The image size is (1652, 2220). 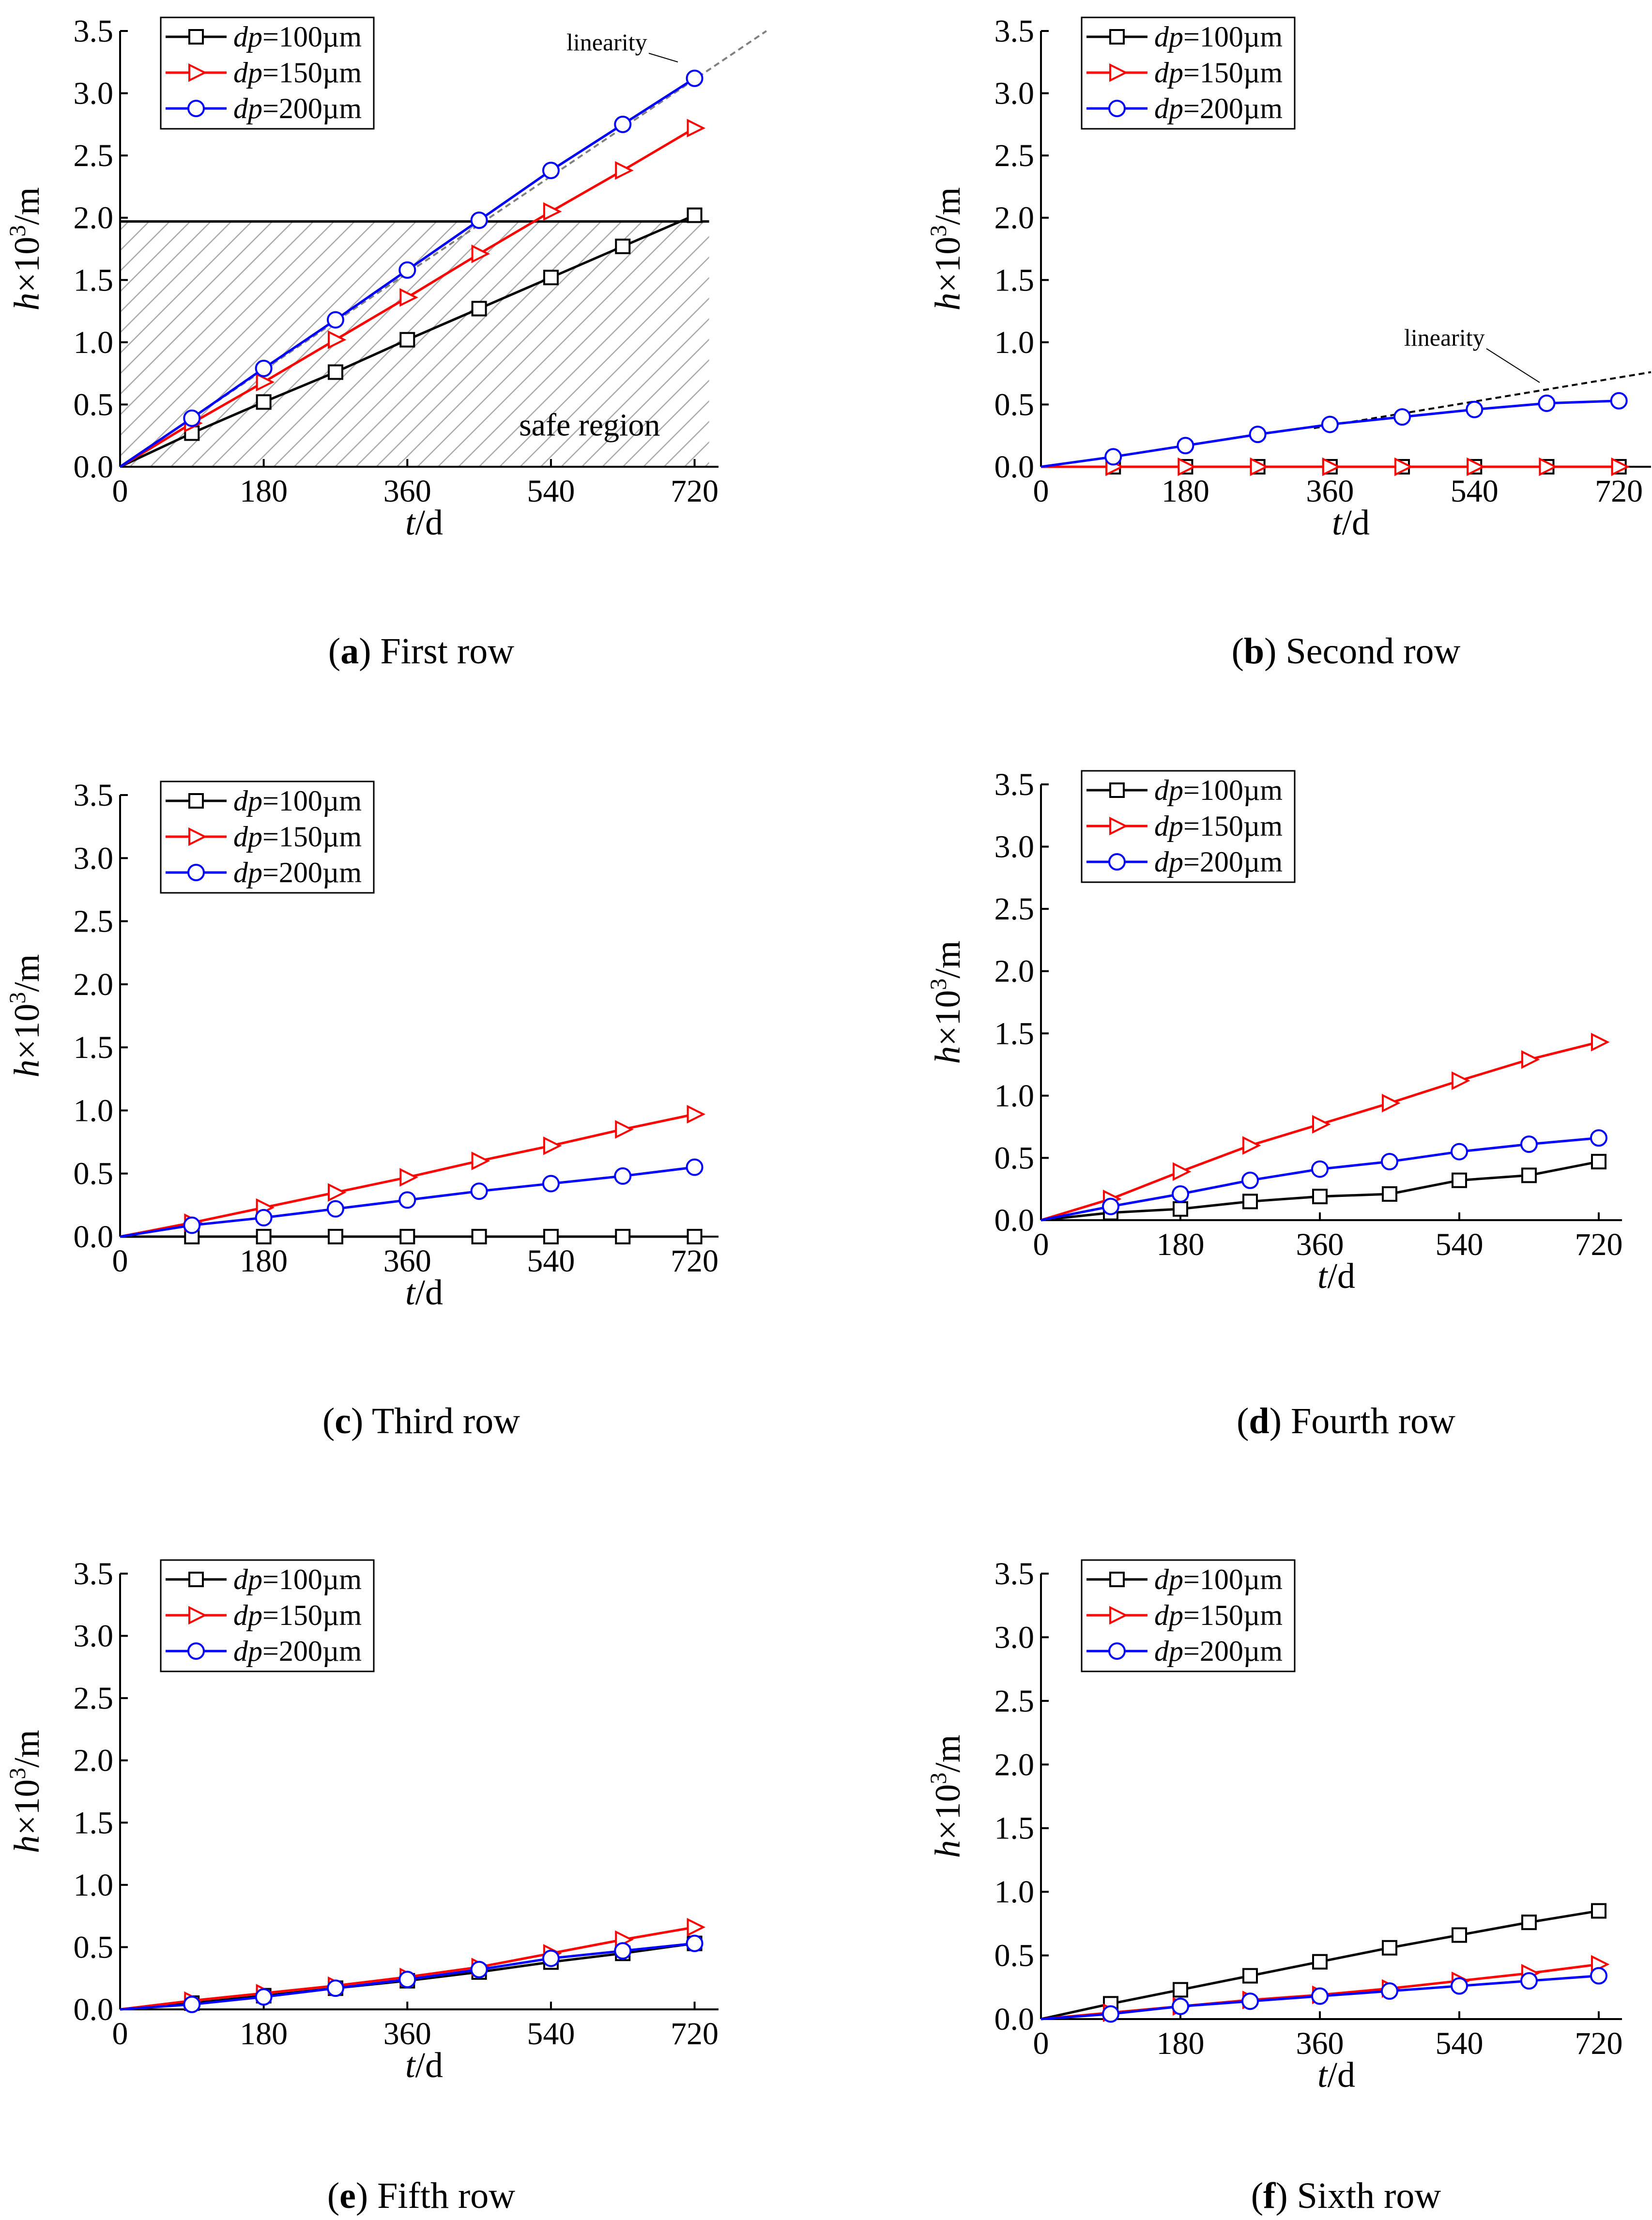 What do you see at coordinates (413, 1964) in the screenshot?
I see `series-triangle` at bounding box center [413, 1964].